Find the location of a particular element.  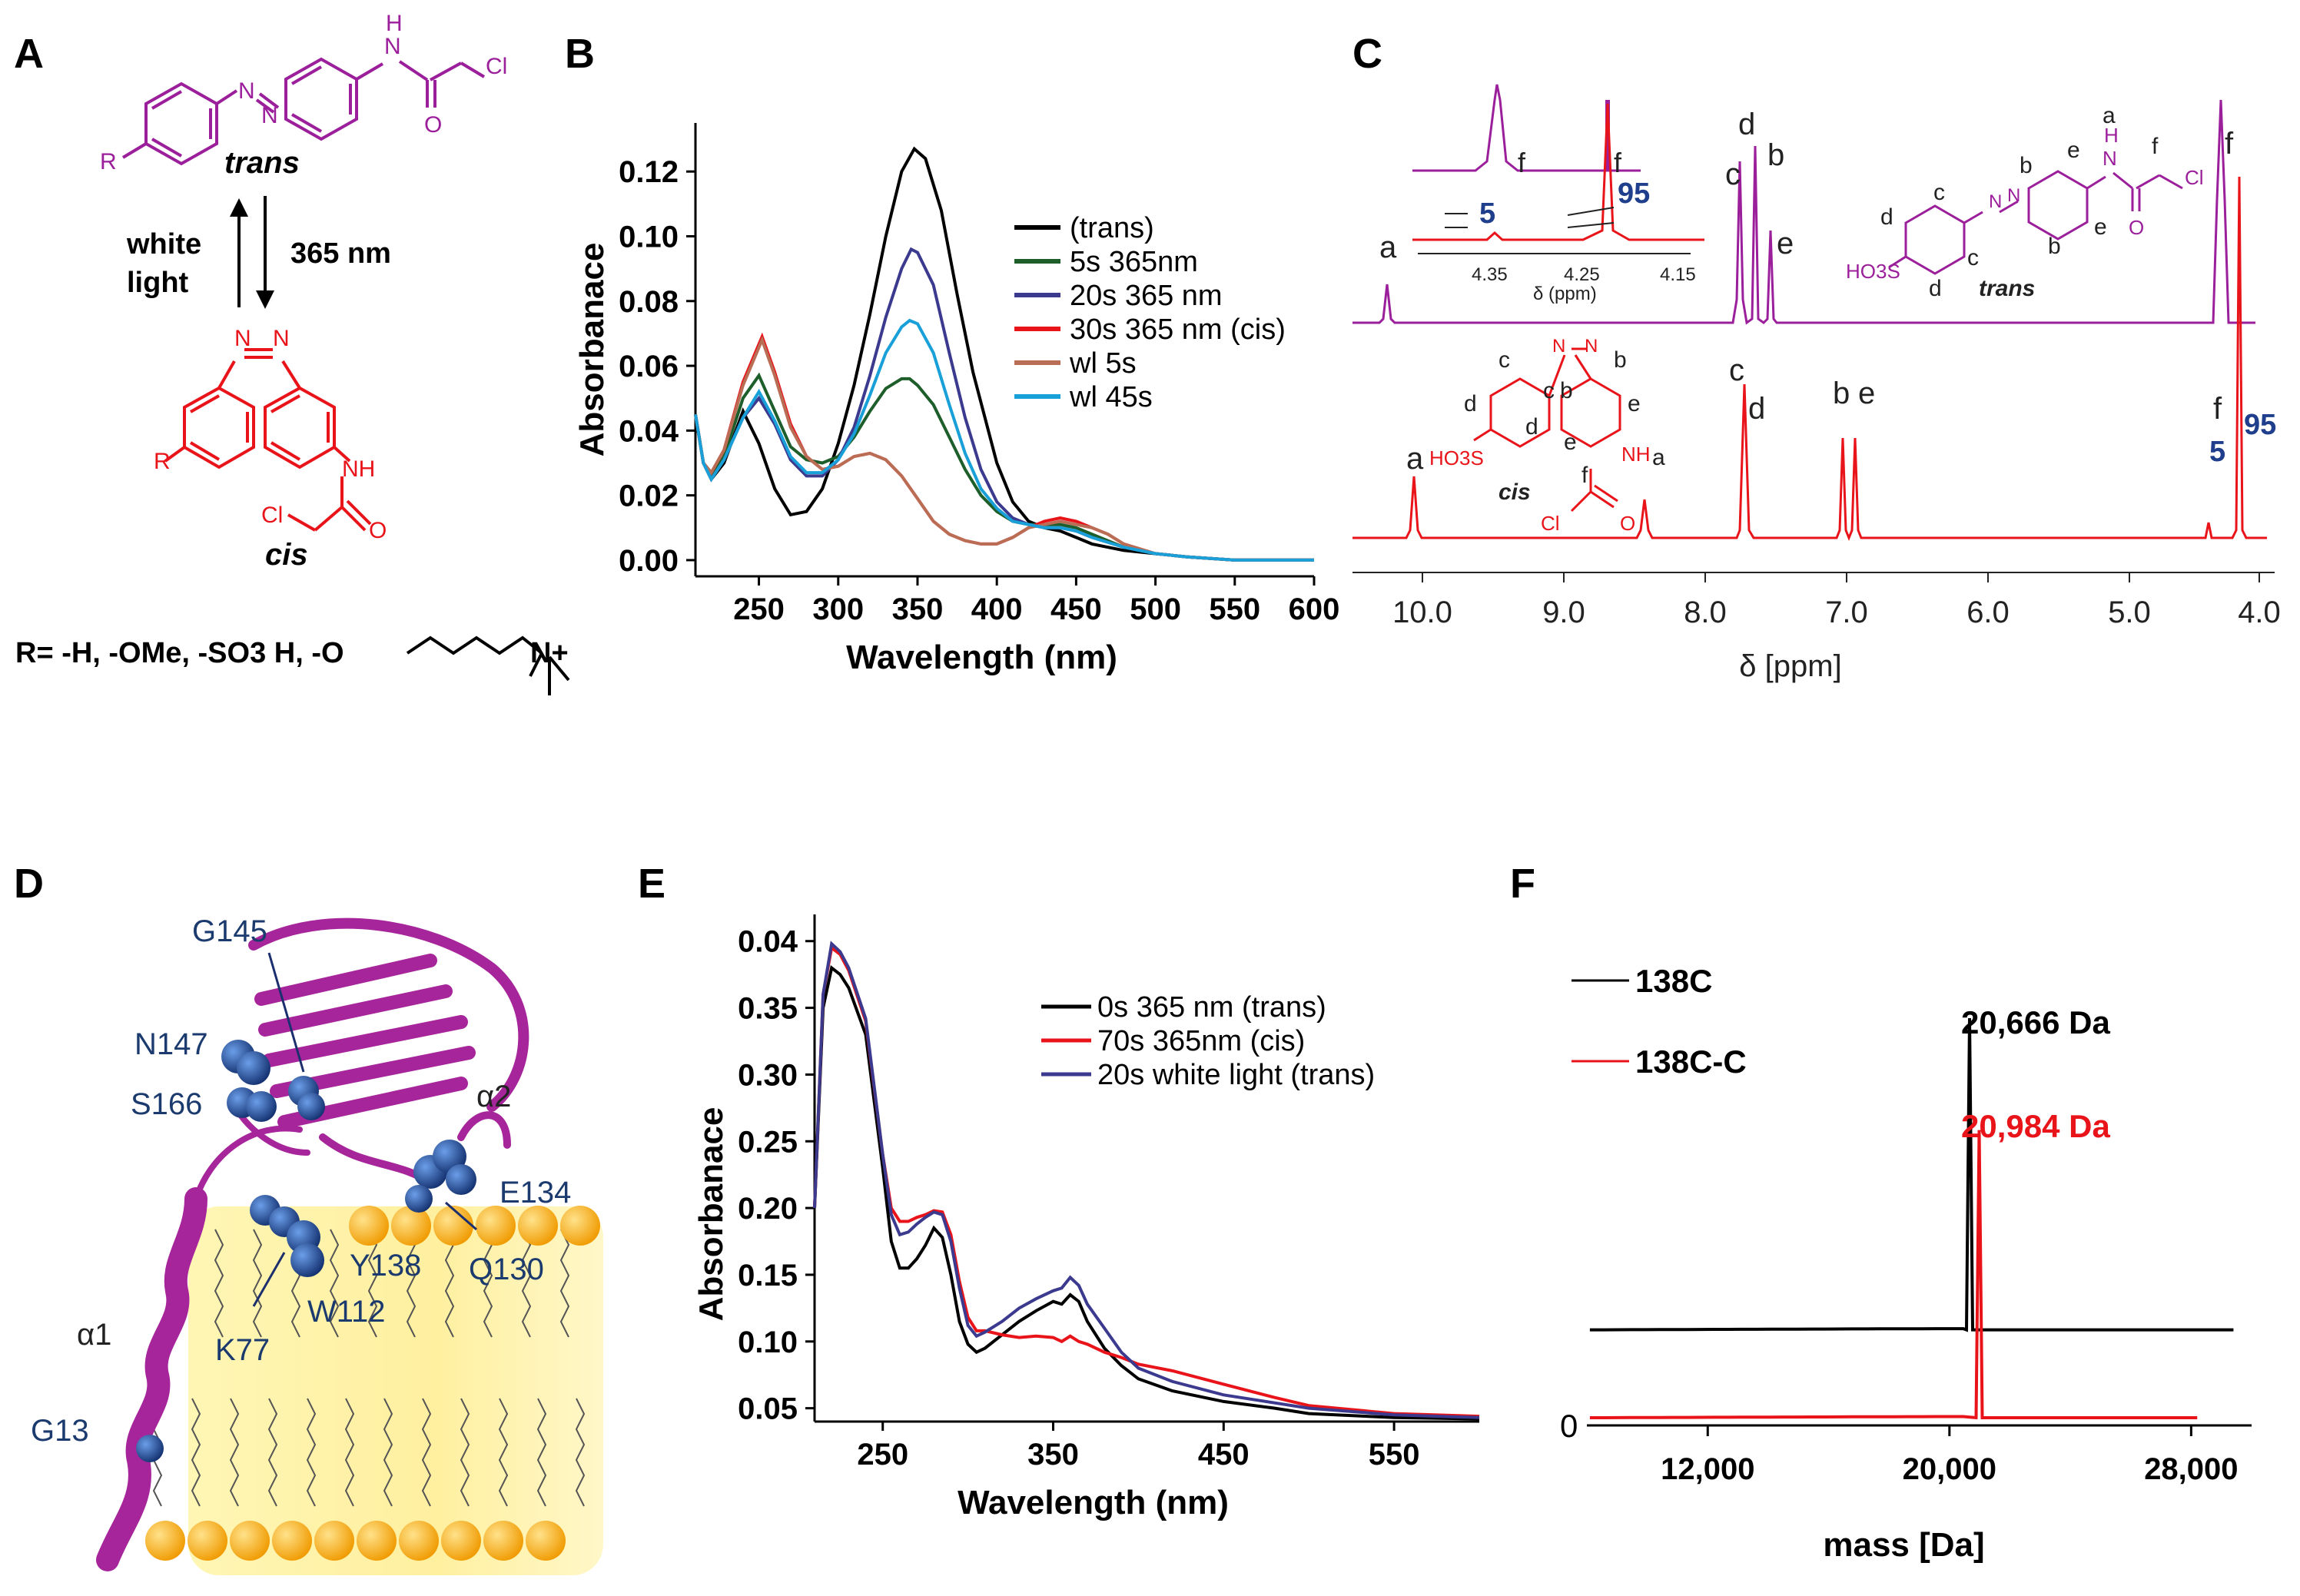

b-legend-label: wl 5s is located at coordinates (1103, 363).